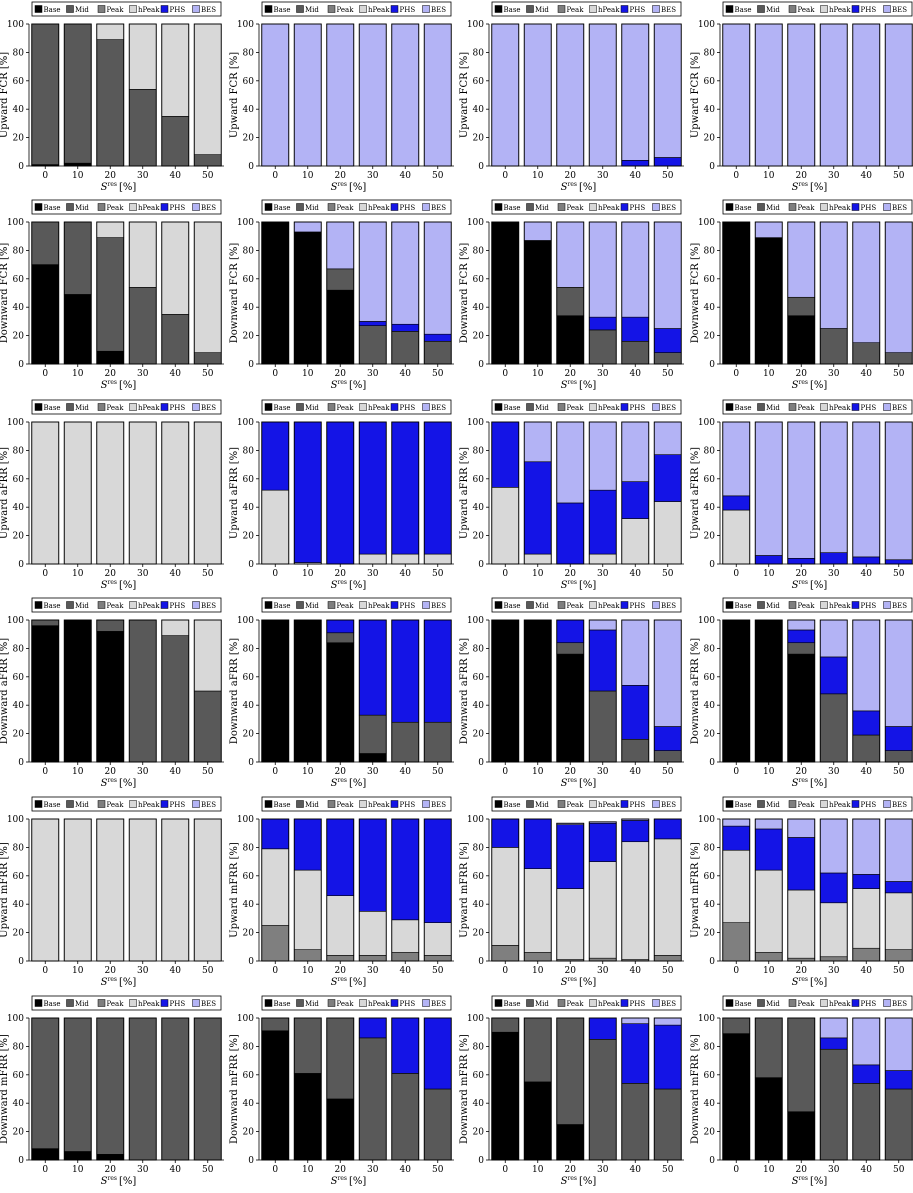 The image size is (913, 1193). Describe the element at coordinates (19, 82) in the screenshot. I see `y-tick-label: 60` at that location.